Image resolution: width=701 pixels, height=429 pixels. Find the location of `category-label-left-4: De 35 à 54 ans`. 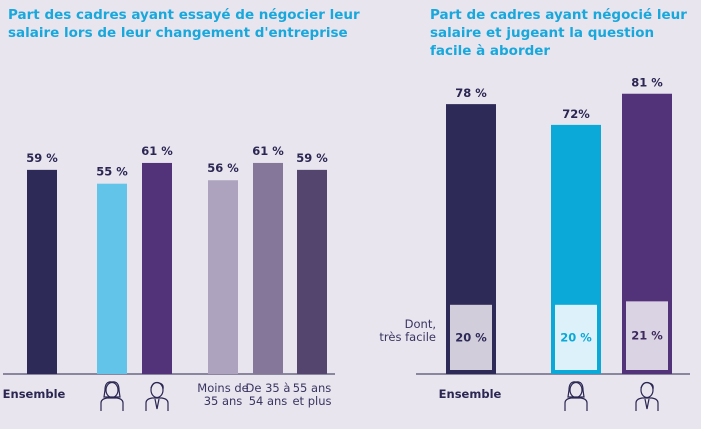

category-label-left-4: De 35 à 54 ans is located at coordinates (268, 394).